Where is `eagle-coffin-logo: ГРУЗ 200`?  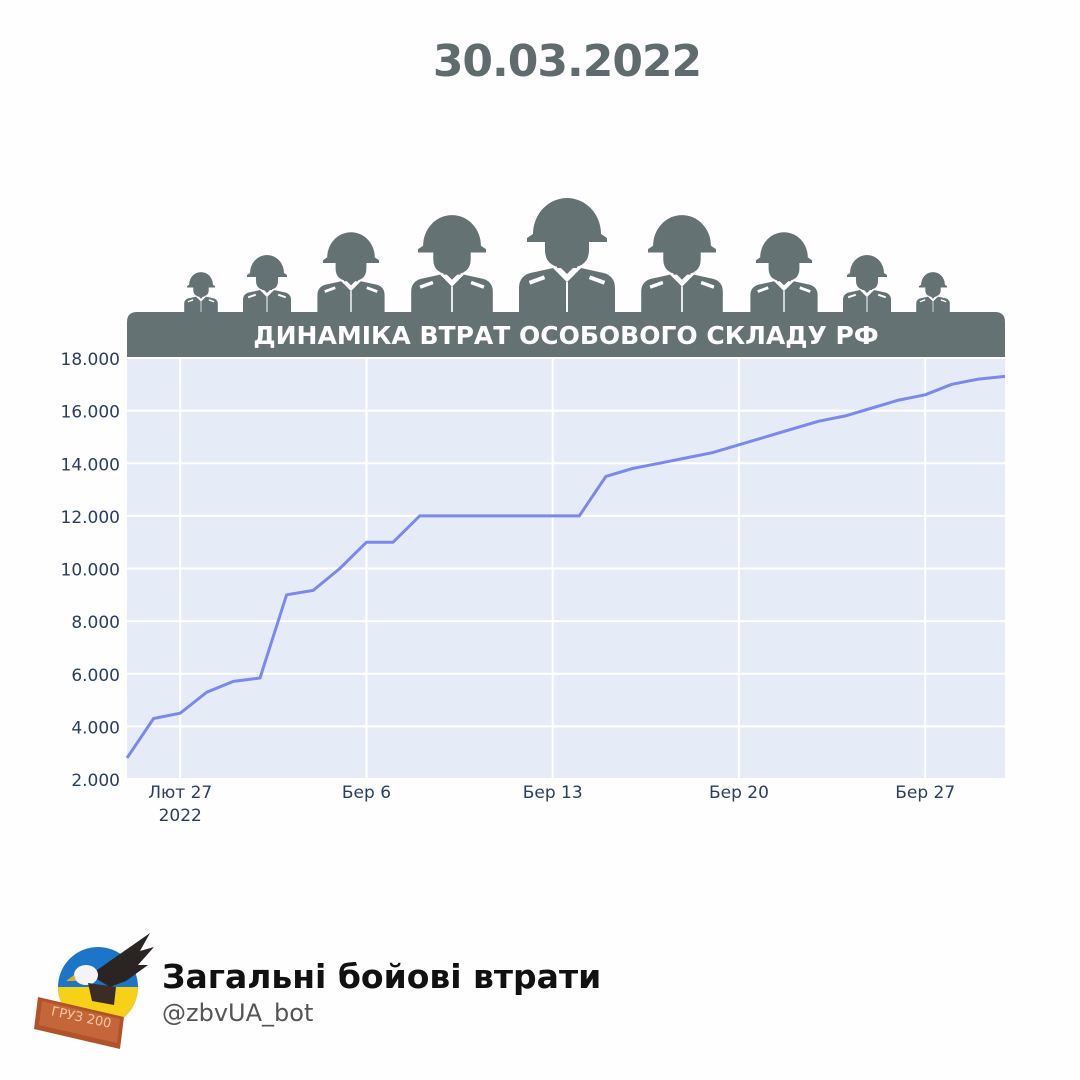
eagle-coffin-logo: ГРУЗ 200 is located at coordinates (94, 991).